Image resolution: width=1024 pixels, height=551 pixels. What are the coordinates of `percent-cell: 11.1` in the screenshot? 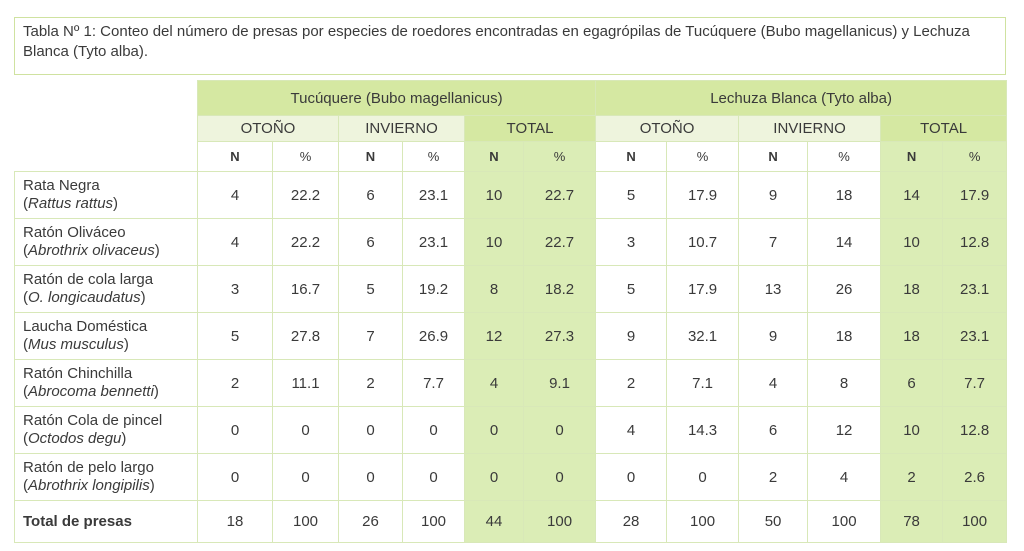 It's located at (305, 383).